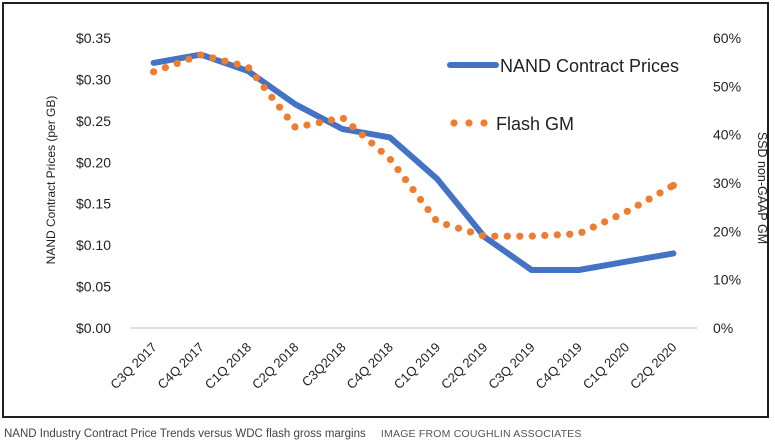 This screenshot has width=775, height=448. I want to click on y2-tick-label: 40%, so click(727, 135).